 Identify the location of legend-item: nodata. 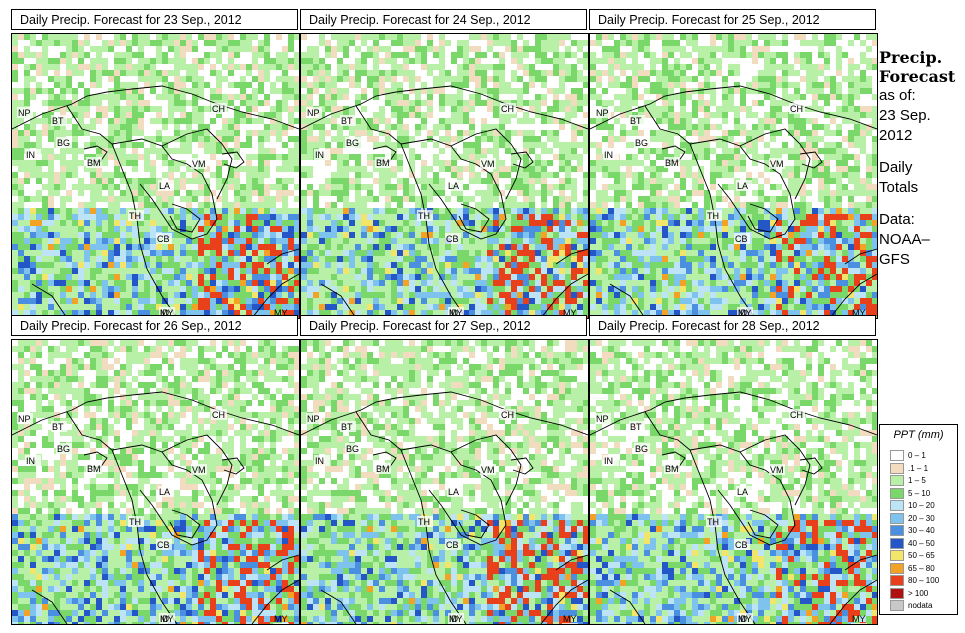
(923, 605).